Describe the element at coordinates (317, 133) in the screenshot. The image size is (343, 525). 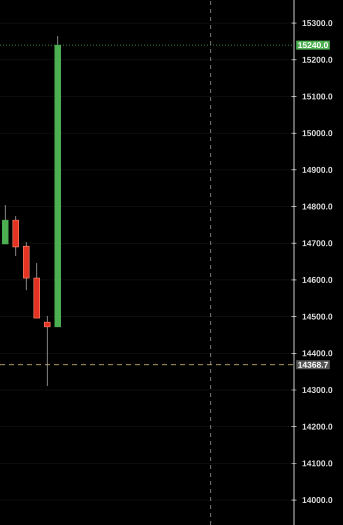
I see `y-tick-label: 15000.0` at that location.